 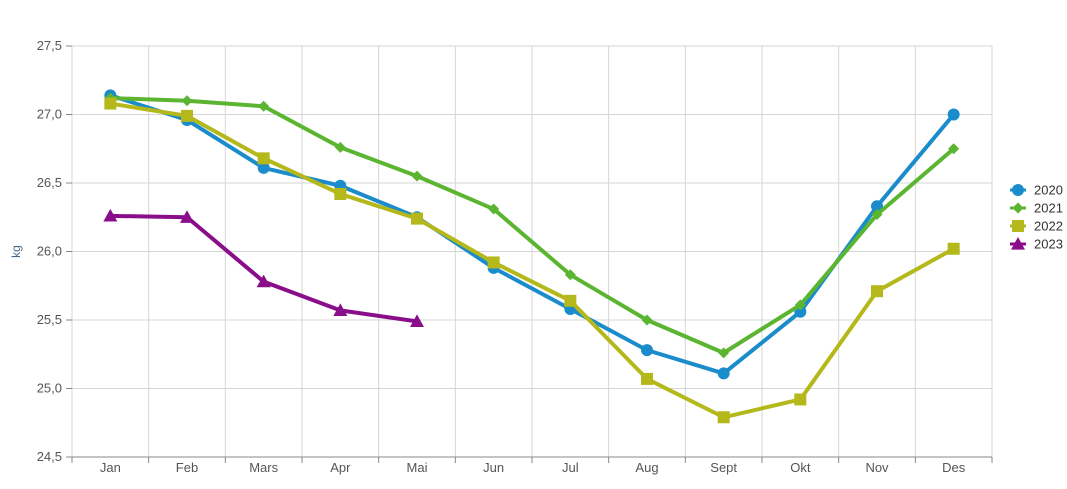 I want to click on legend-item: 2020, so click(x=1036, y=190).